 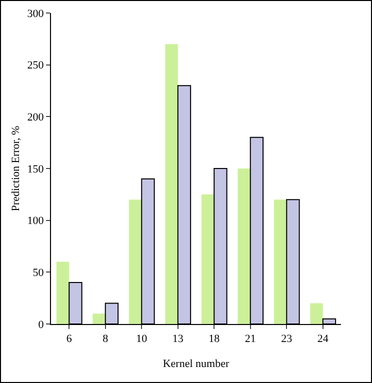 I want to click on y-tick-label: 300, so click(x=35, y=14).